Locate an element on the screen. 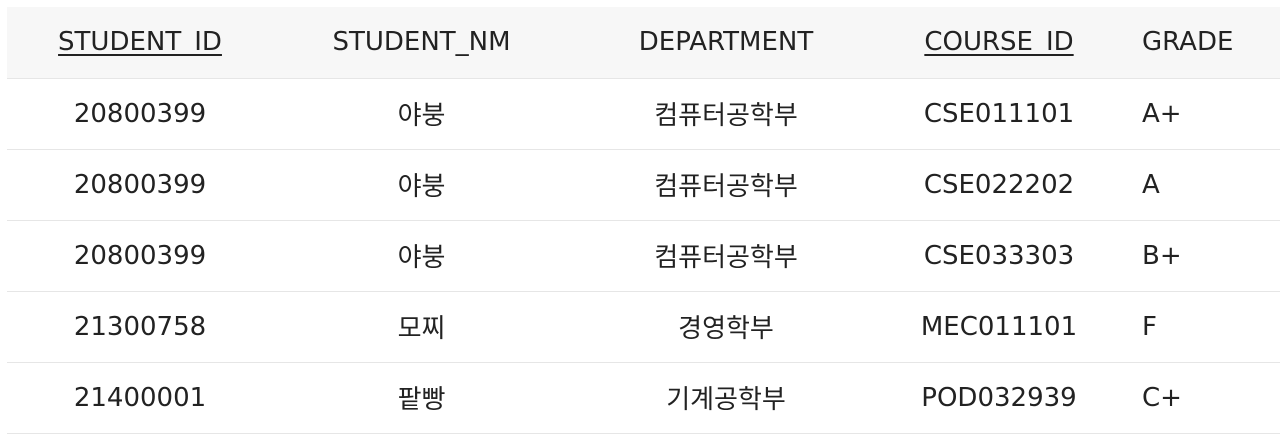  cell-student-nm: 모찌 is located at coordinates (421, 329).